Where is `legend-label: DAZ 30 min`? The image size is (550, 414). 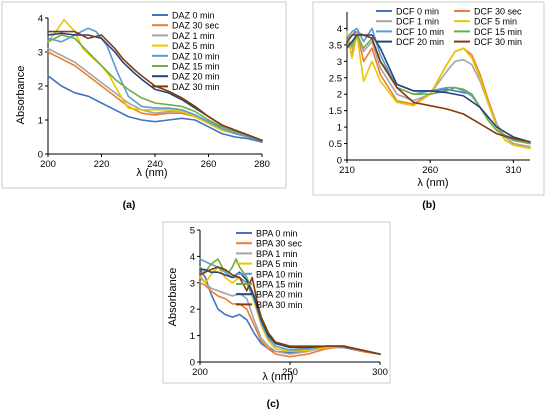
legend-label: DAZ 30 min is located at coordinates (196, 87).